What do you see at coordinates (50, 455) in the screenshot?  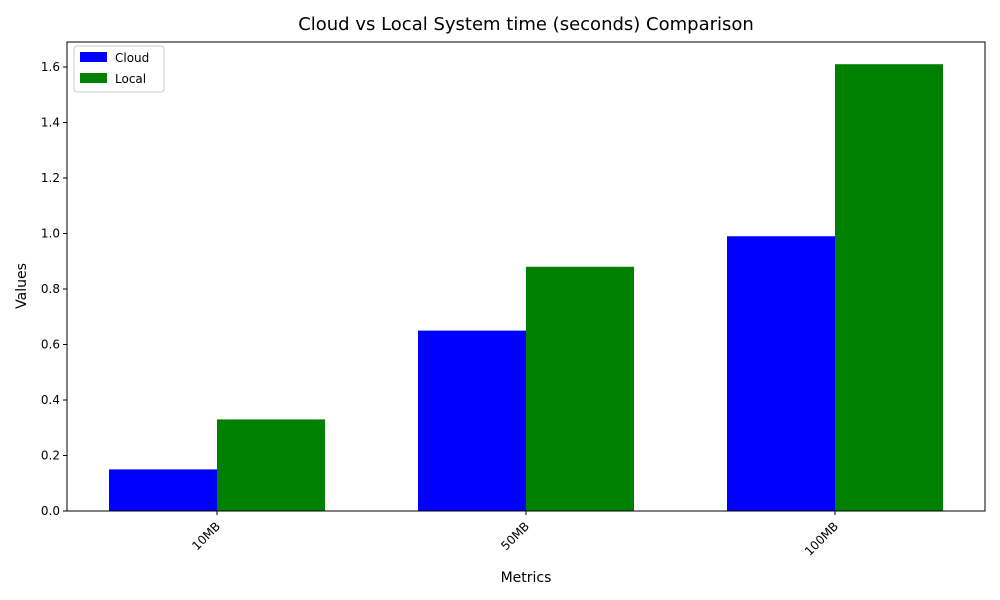 I see `y-tick-label: 0.2` at bounding box center [50, 455].